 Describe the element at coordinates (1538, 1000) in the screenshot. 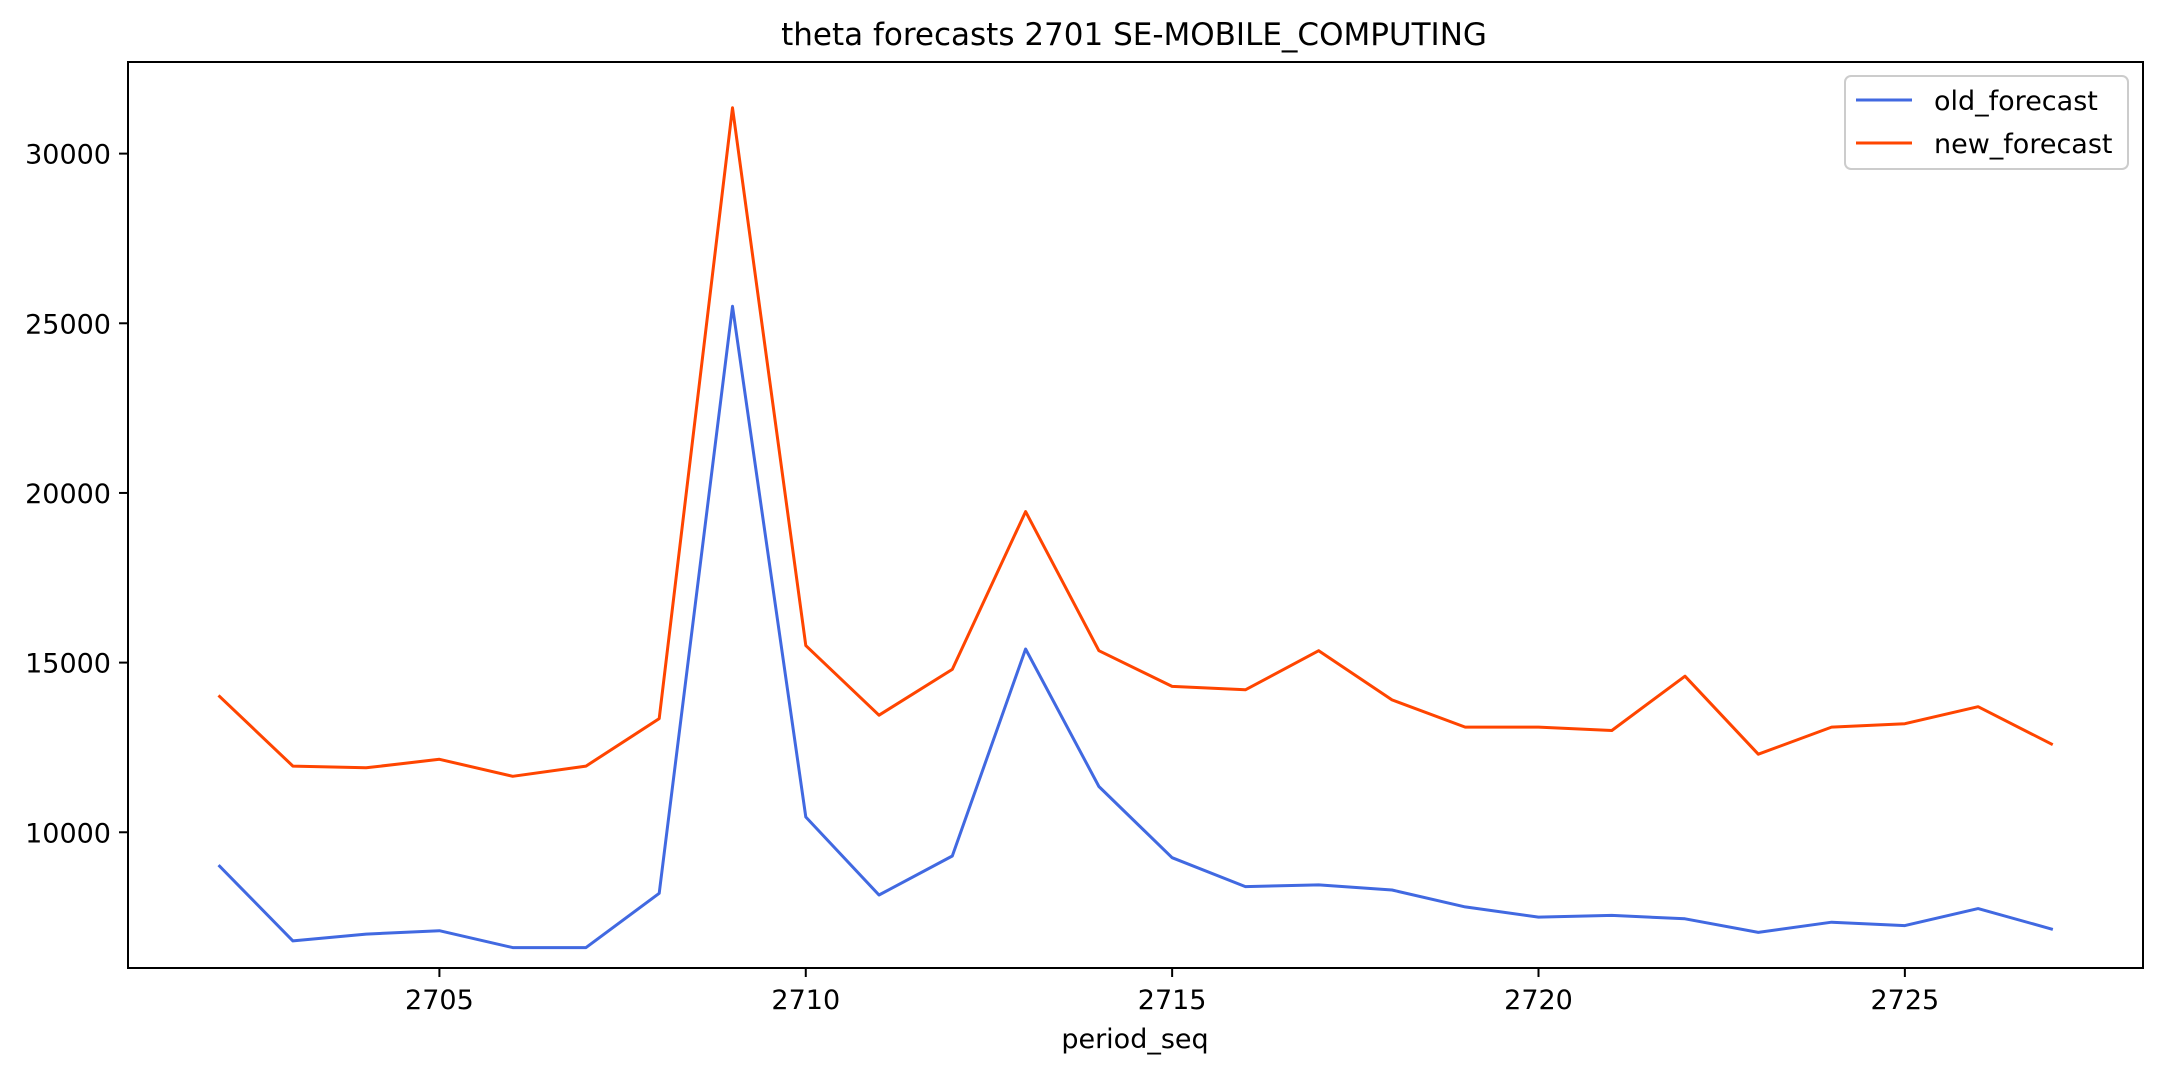

I see `x-tick-label: 2720` at that location.